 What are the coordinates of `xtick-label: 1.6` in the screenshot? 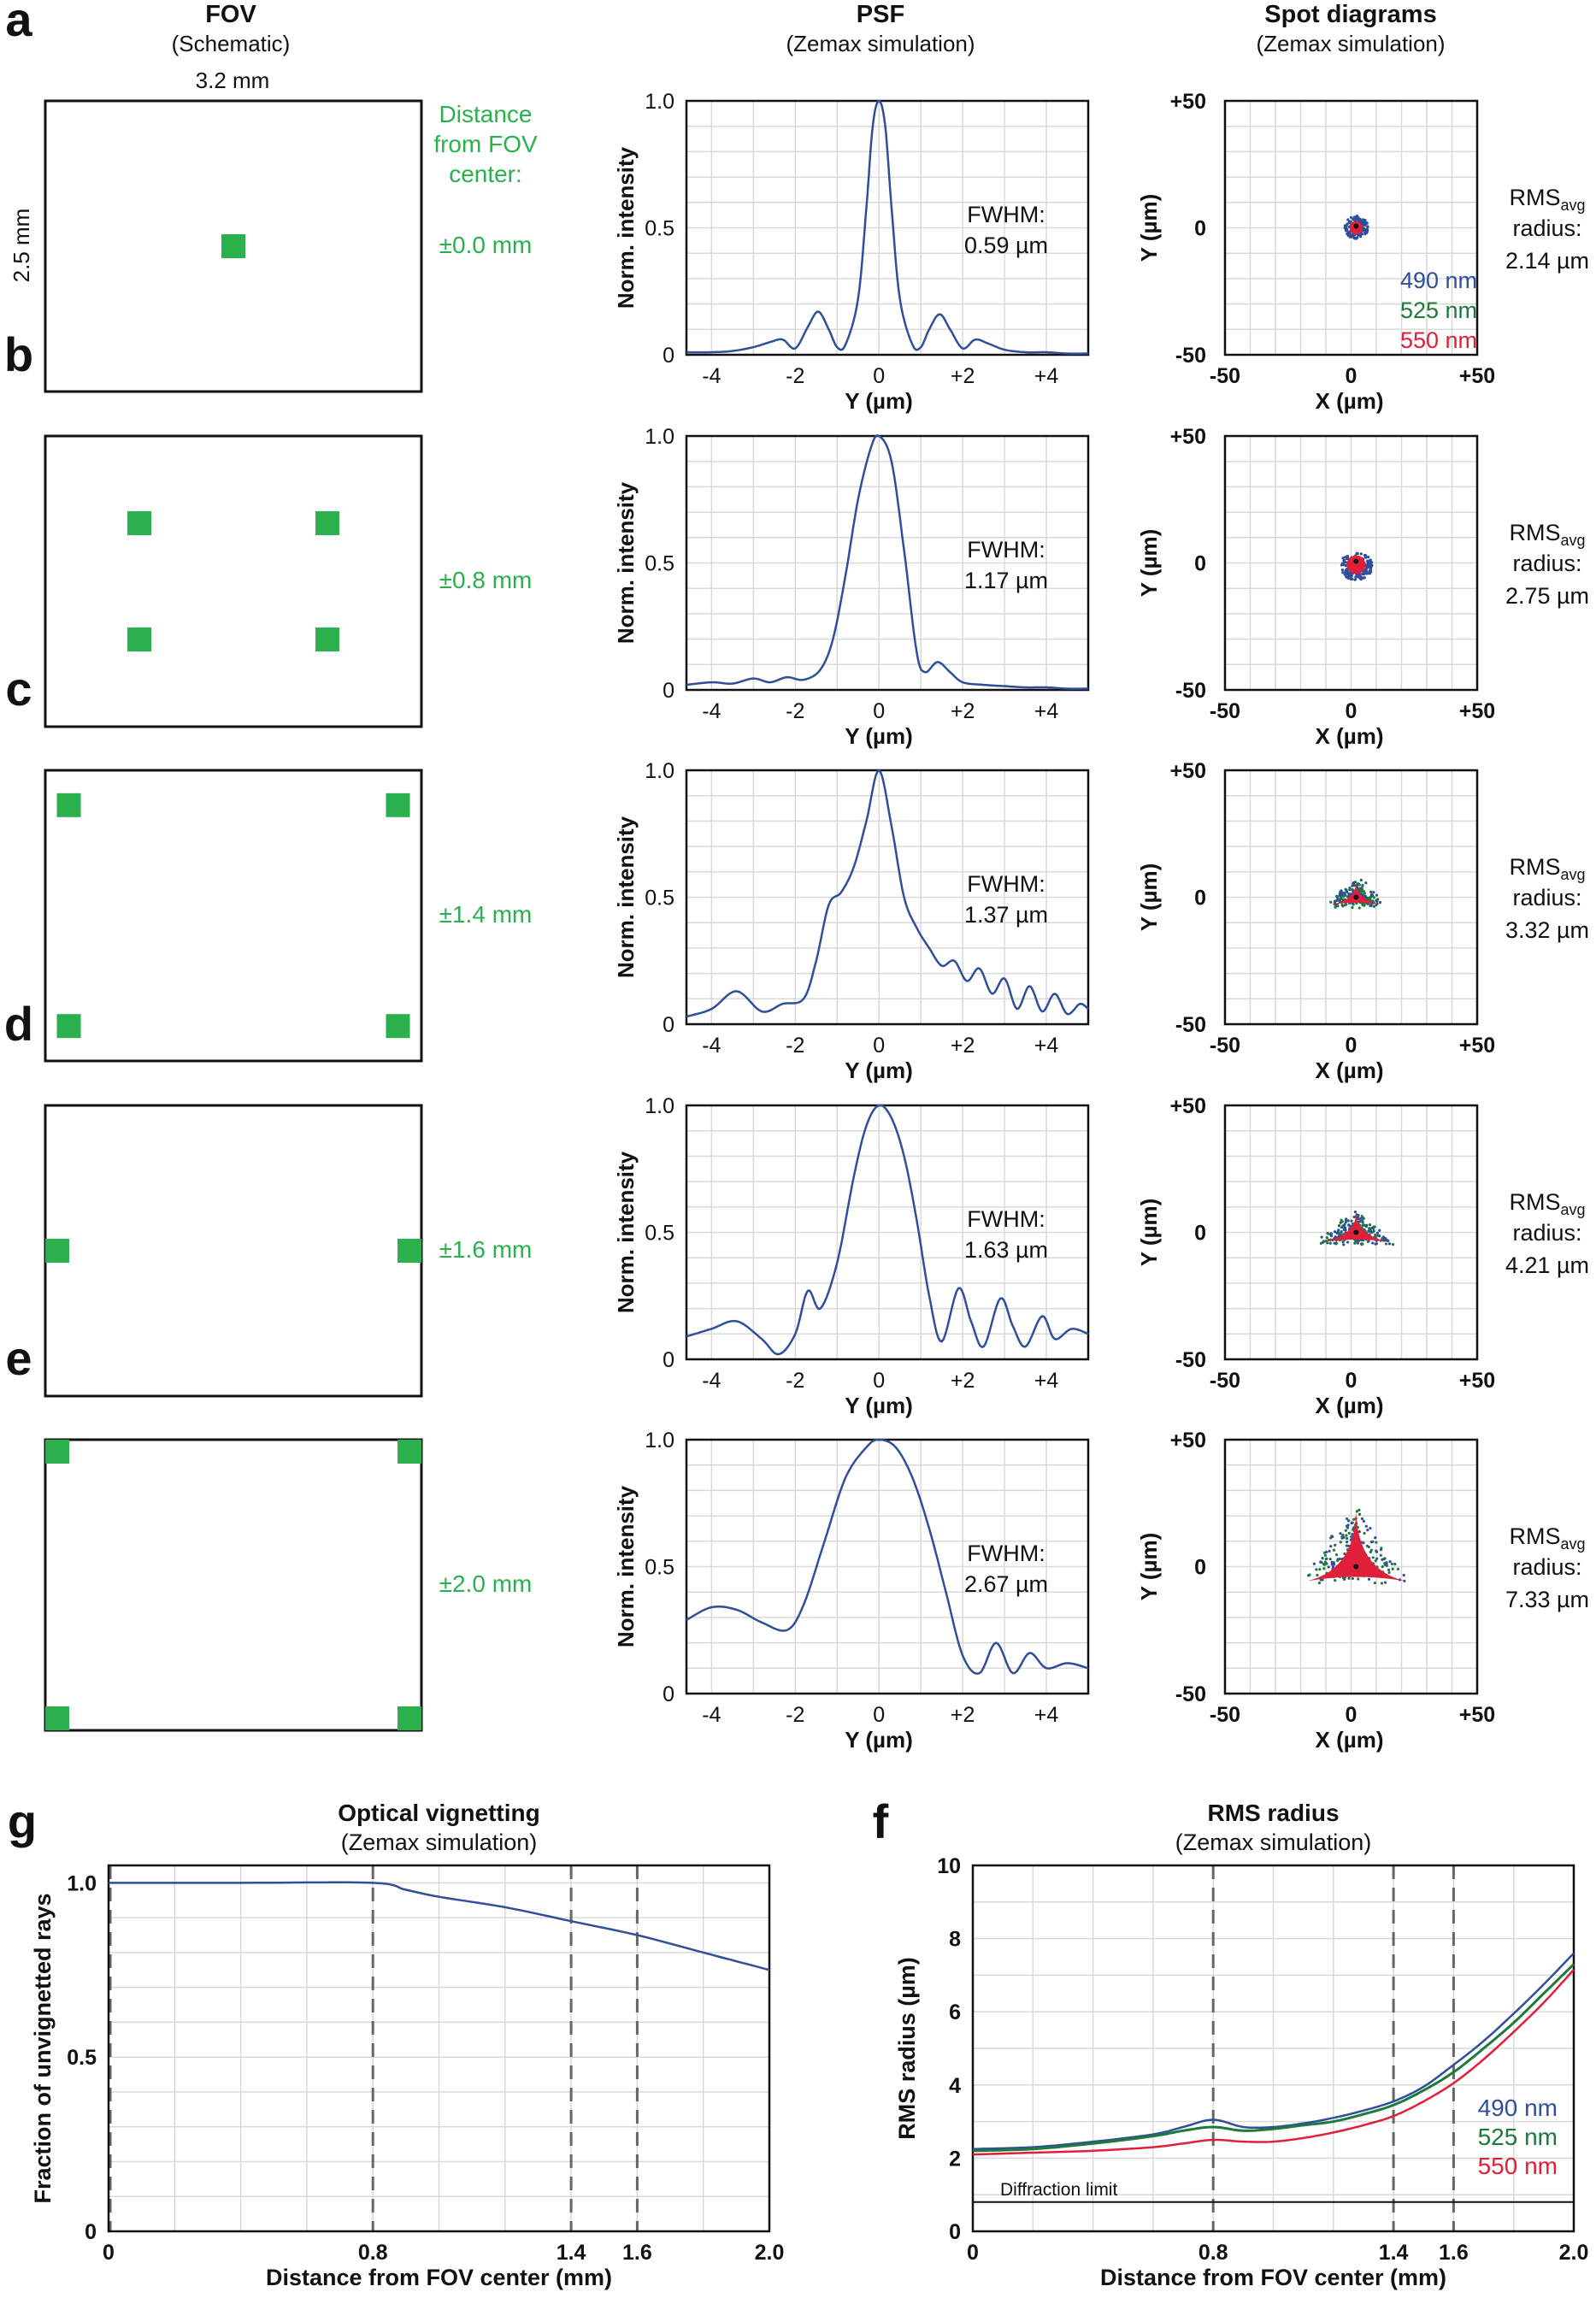 It's located at (1454, 2253).